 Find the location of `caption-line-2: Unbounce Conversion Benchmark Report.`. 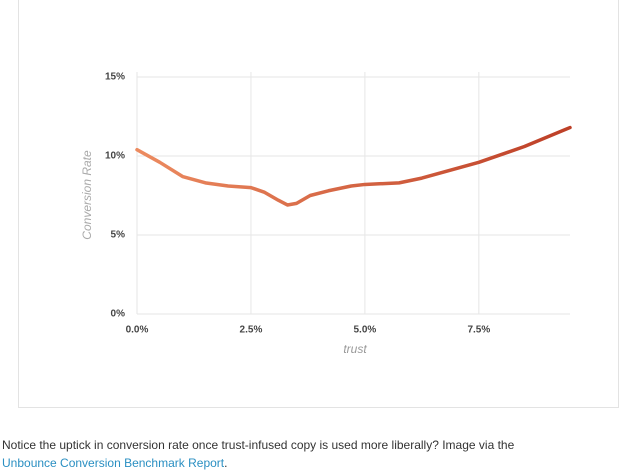

caption-line-2: Unbounce Conversion Benchmark Report. is located at coordinates (114, 463).